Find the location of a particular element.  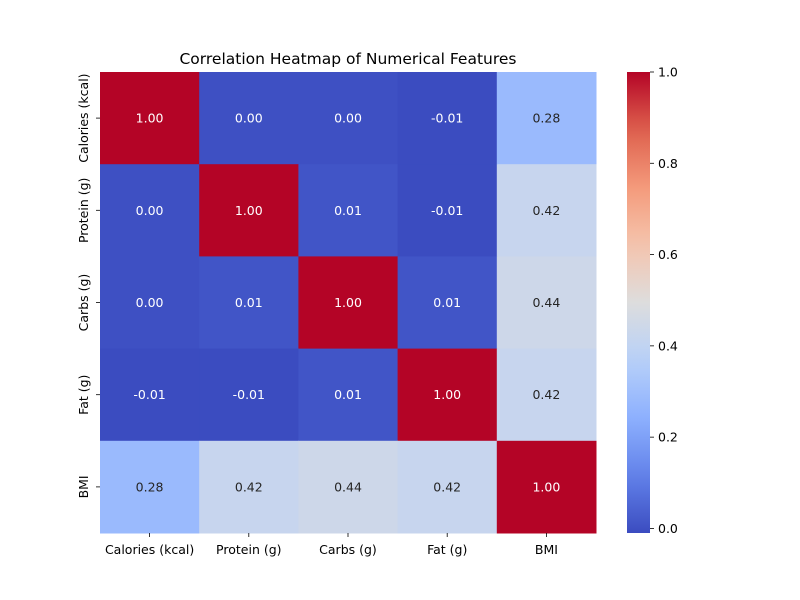

x-tick-label: Carbs (g) is located at coordinates (348, 549).